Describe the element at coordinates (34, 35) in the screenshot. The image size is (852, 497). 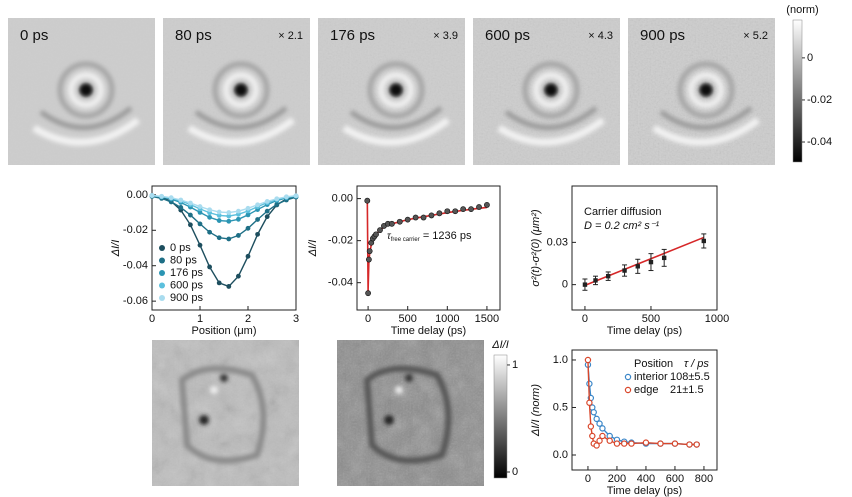
I see `panel-label: 0 ps` at that location.